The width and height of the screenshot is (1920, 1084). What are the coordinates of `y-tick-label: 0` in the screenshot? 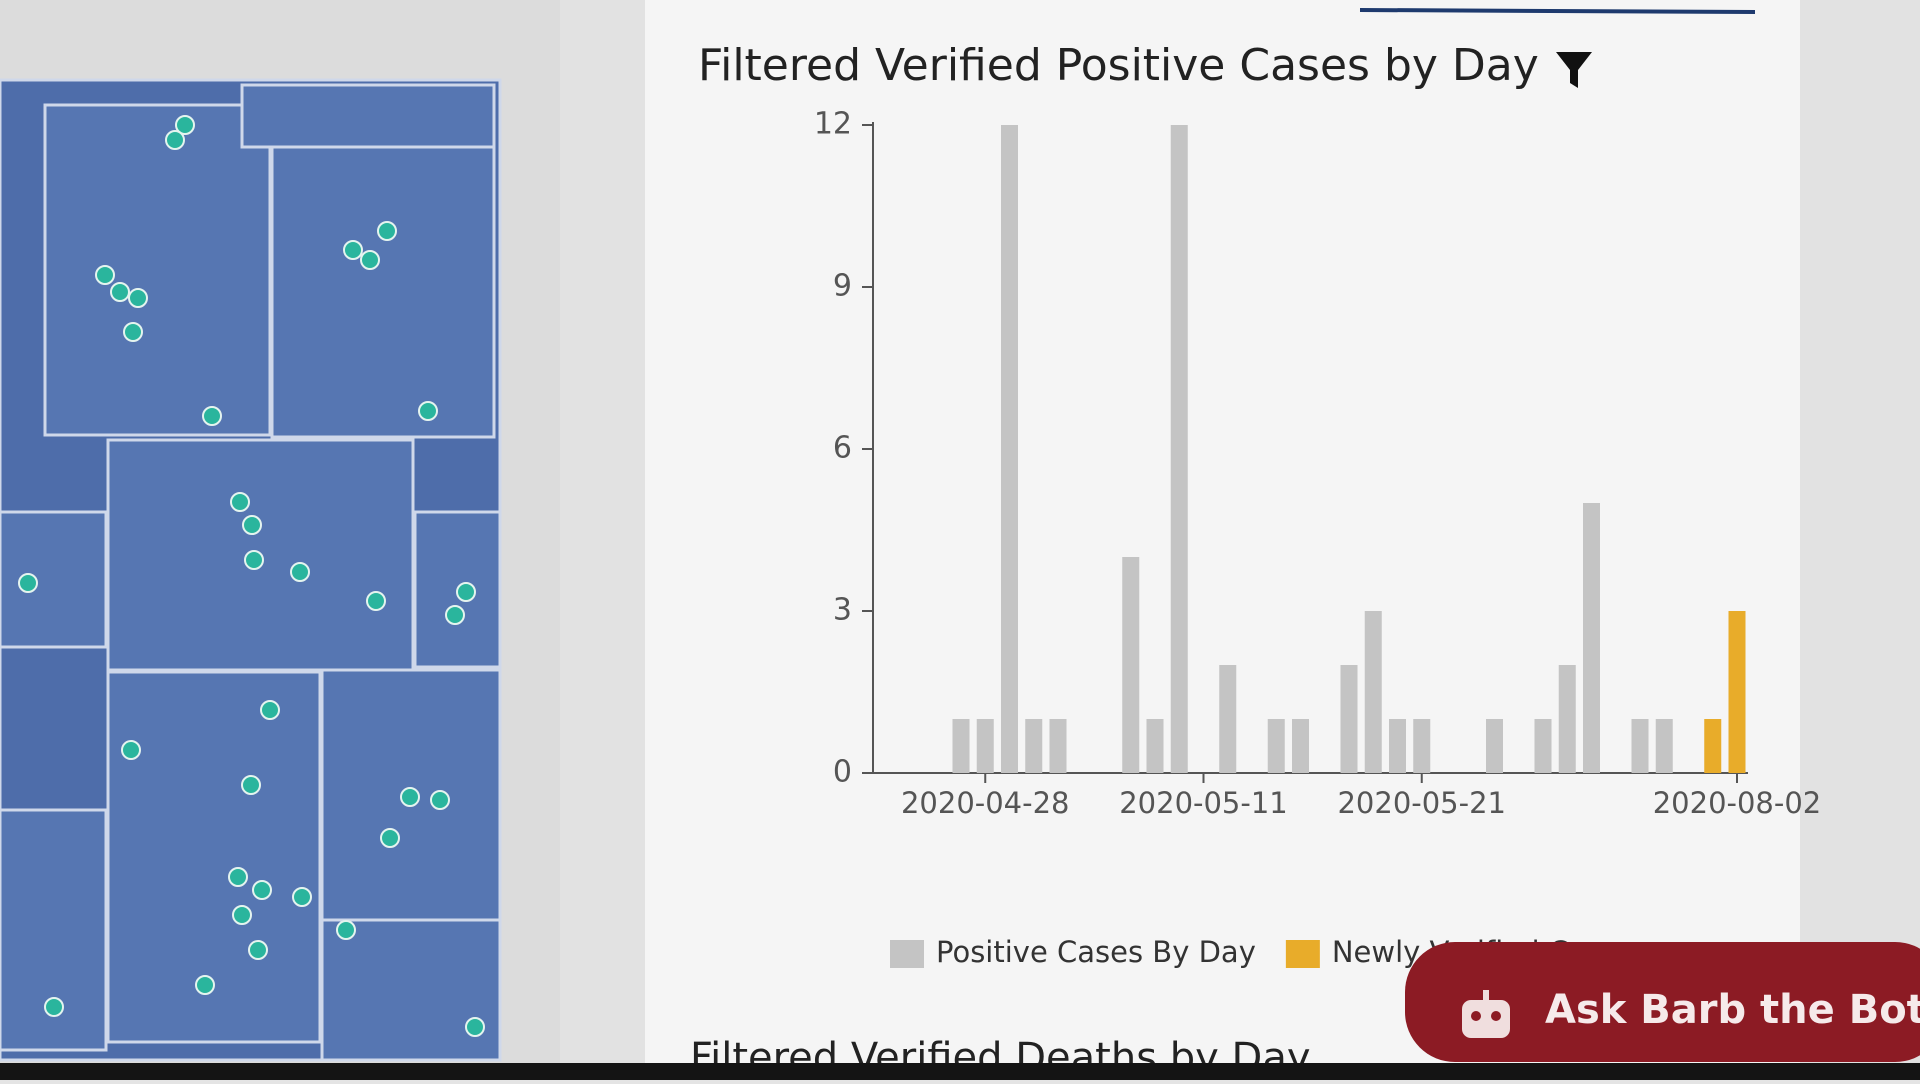 It's located at (842, 772).